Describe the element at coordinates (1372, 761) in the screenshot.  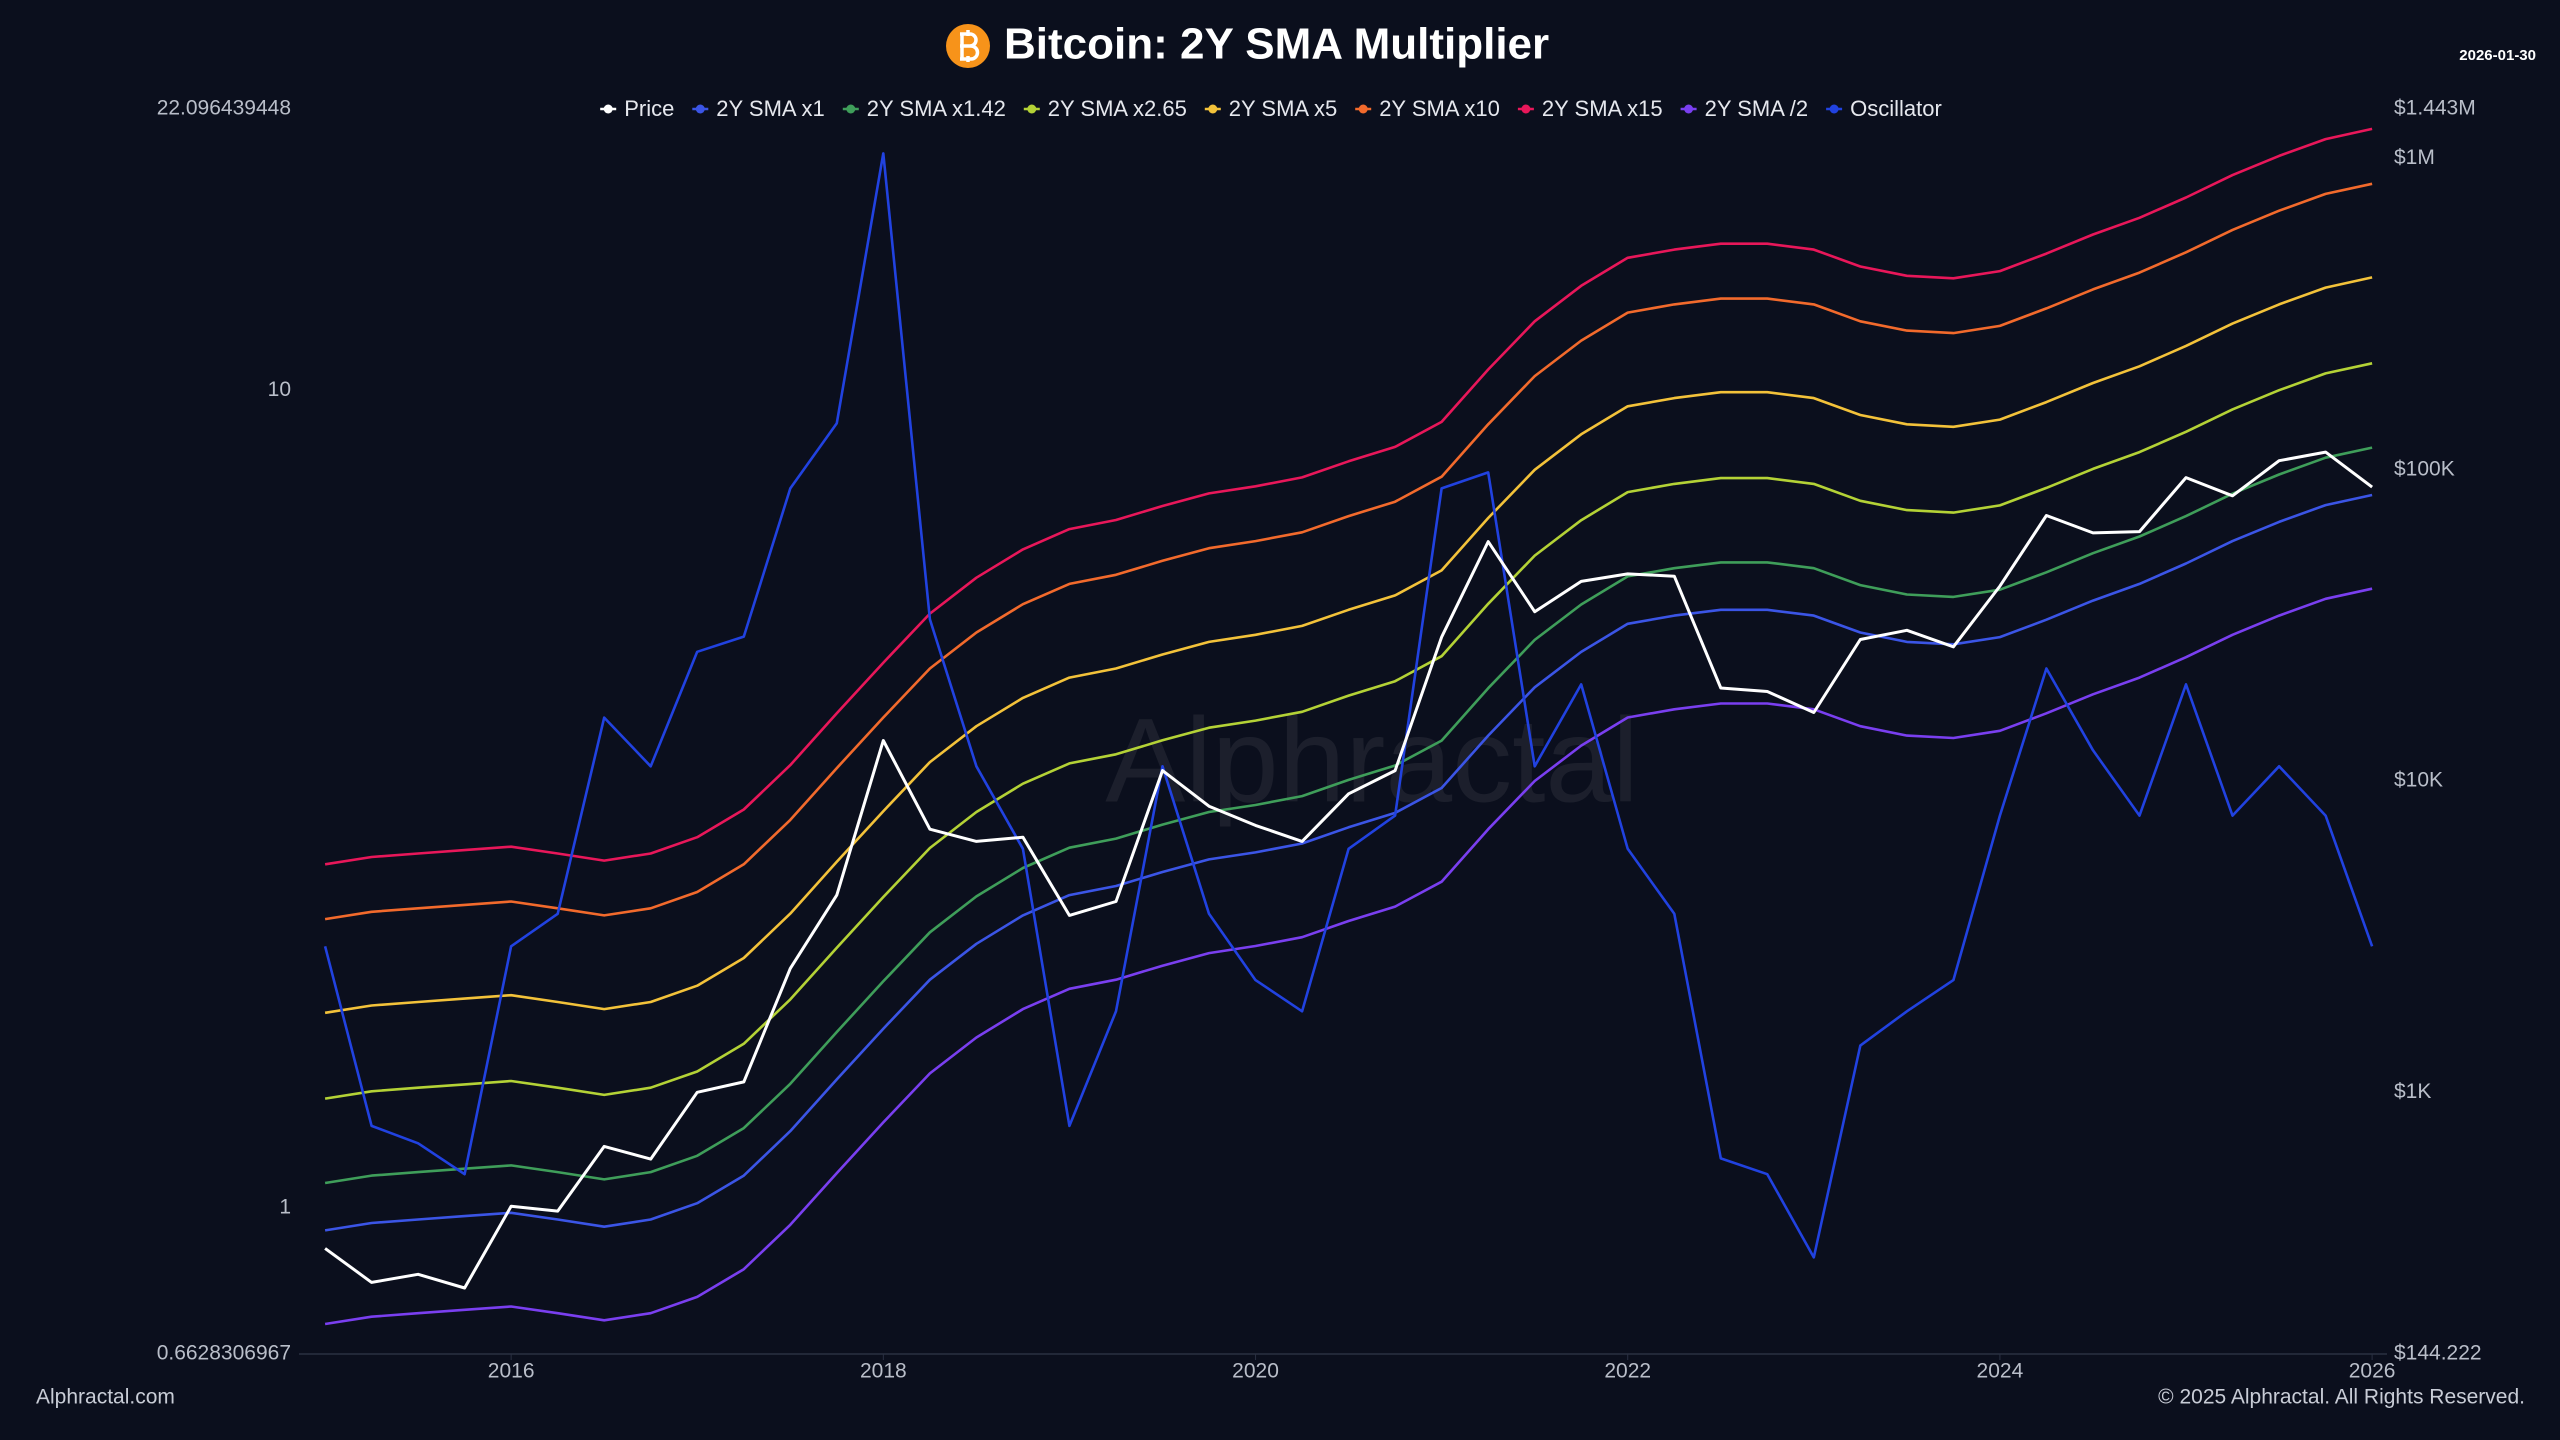
I see `watermark: Alphractal` at that location.